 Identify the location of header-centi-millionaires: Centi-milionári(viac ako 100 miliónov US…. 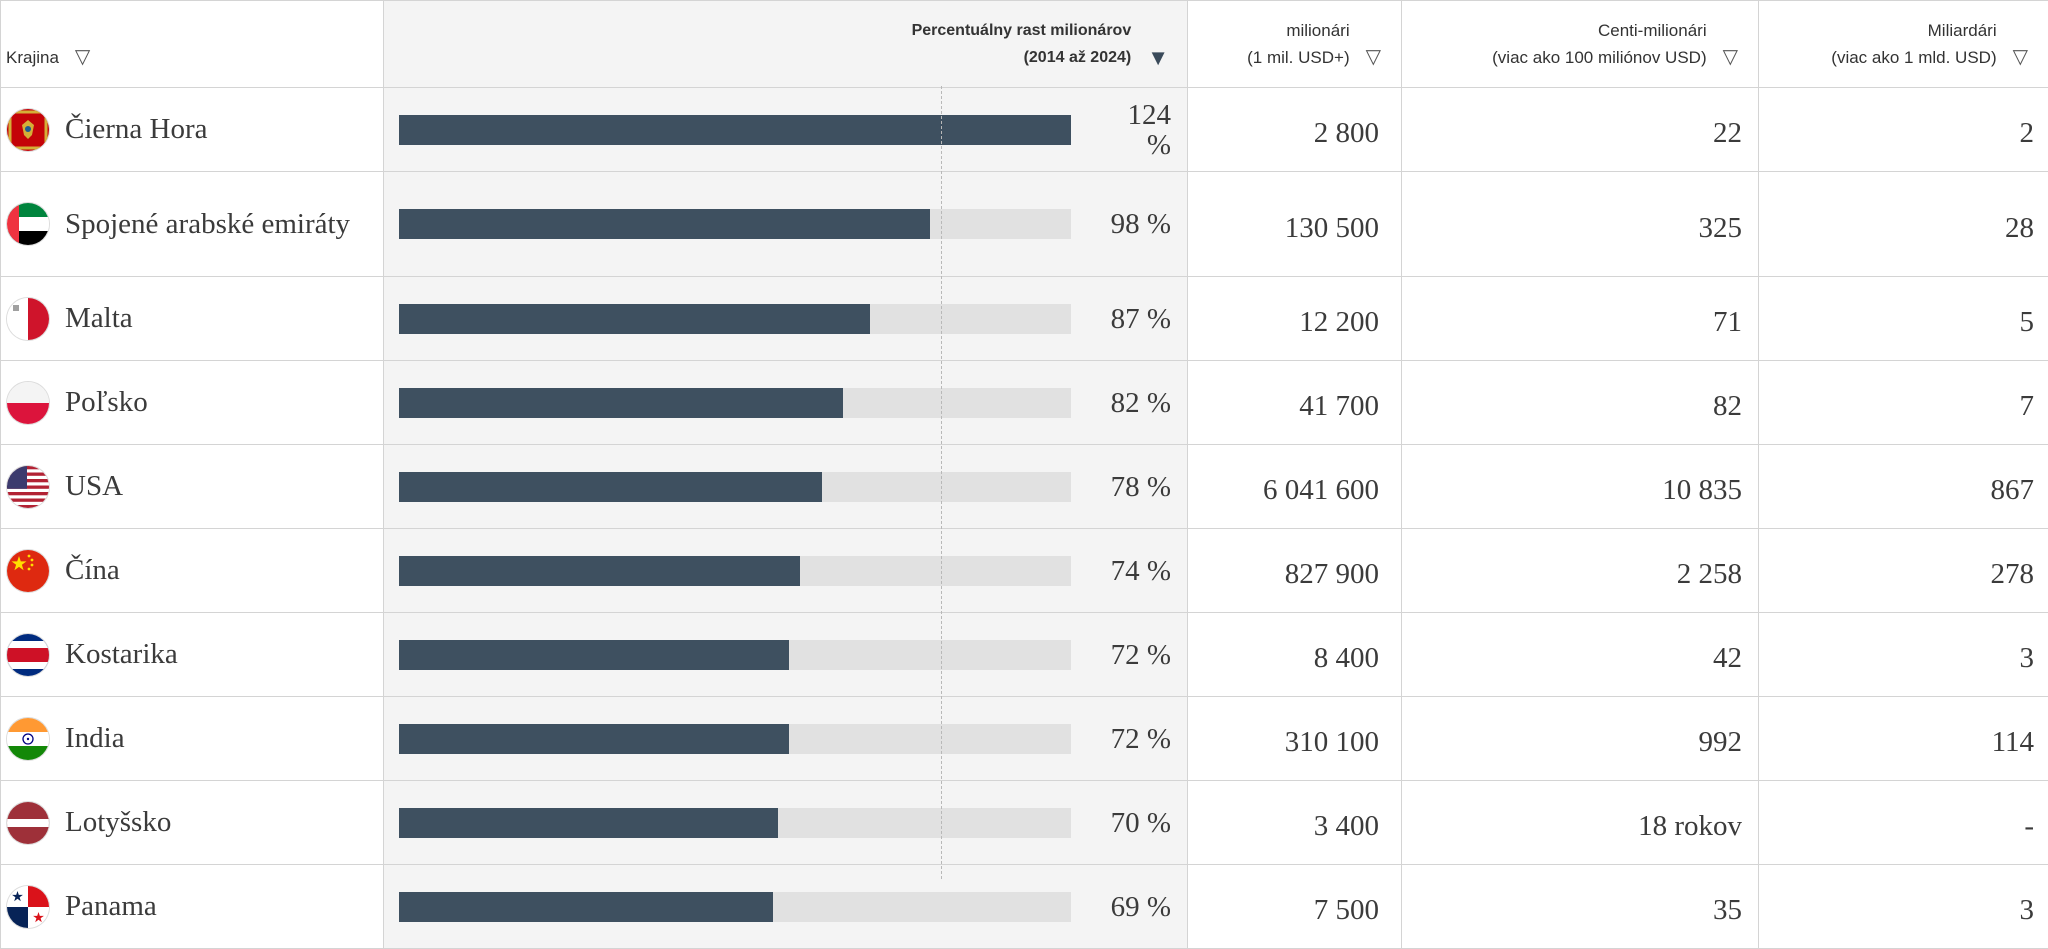
(1580, 44).